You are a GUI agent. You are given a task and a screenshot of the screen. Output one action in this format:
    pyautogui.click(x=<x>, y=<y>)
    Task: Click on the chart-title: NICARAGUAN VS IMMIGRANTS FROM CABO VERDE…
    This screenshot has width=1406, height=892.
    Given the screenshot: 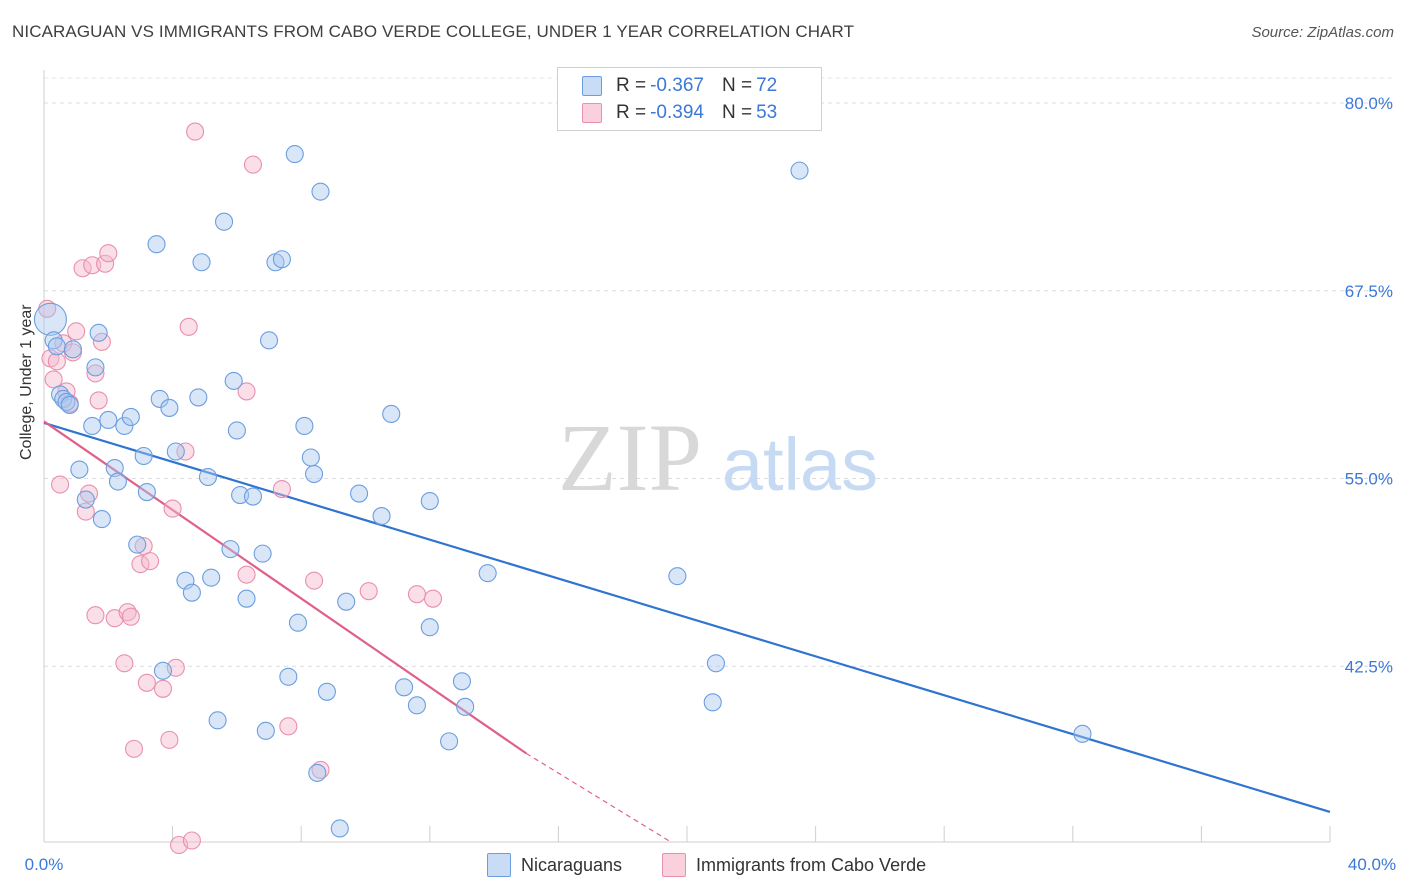 What is the action you would take?
    pyautogui.click(x=433, y=31)
    